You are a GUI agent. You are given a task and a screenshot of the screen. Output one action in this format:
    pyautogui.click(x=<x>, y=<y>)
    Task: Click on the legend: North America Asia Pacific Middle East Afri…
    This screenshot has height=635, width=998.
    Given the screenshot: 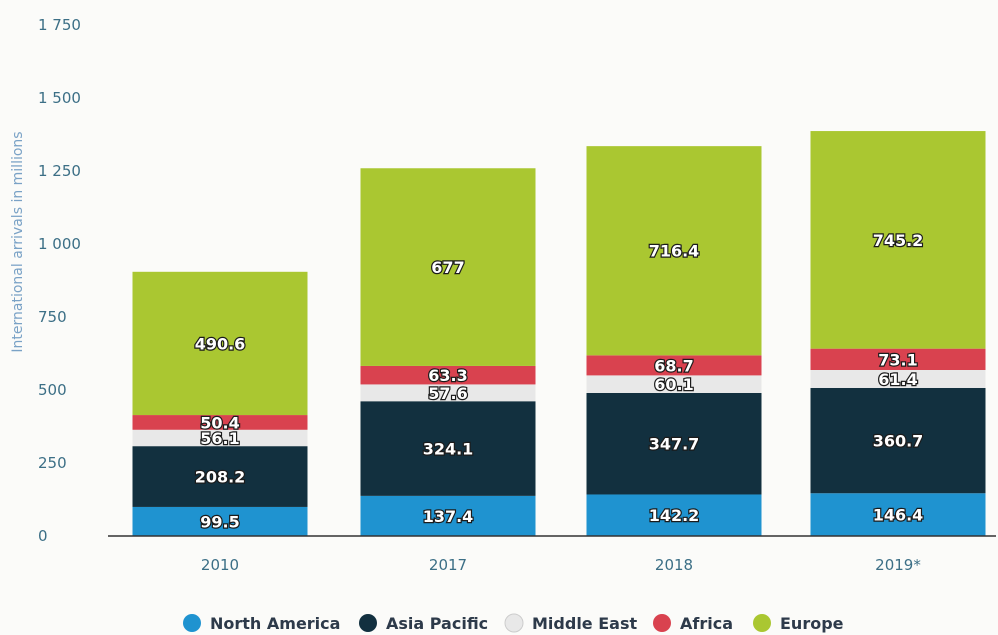 What is the action you would take?
    pyautogui.click(x=513, y=623)
    